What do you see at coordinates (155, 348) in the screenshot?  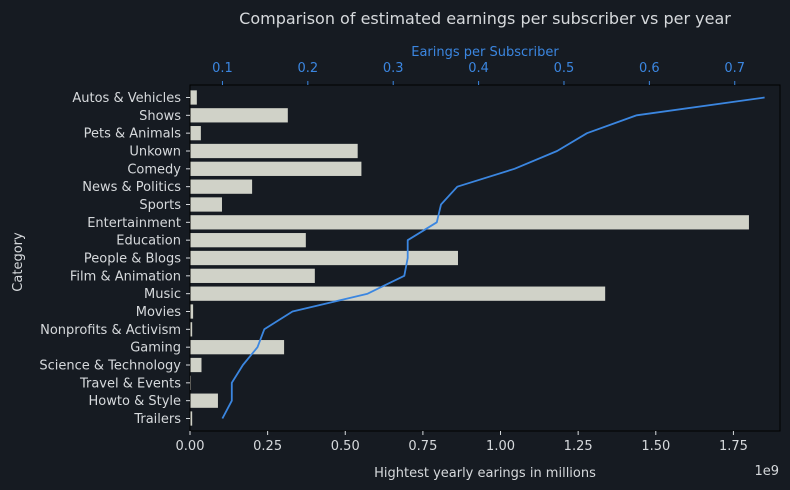 I see `y-tick-label-14: Gaming` at bounding box center [155, 348].